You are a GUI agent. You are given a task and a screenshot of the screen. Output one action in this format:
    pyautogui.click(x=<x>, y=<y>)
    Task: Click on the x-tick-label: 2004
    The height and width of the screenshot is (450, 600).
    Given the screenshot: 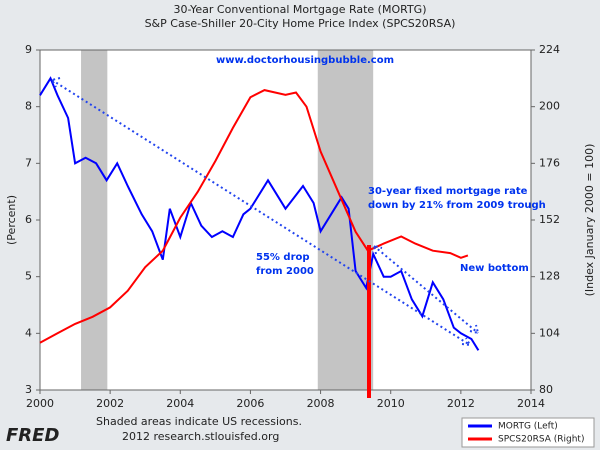 What is the action you would take?
    pyautogui.click(x=180, y=403)
    